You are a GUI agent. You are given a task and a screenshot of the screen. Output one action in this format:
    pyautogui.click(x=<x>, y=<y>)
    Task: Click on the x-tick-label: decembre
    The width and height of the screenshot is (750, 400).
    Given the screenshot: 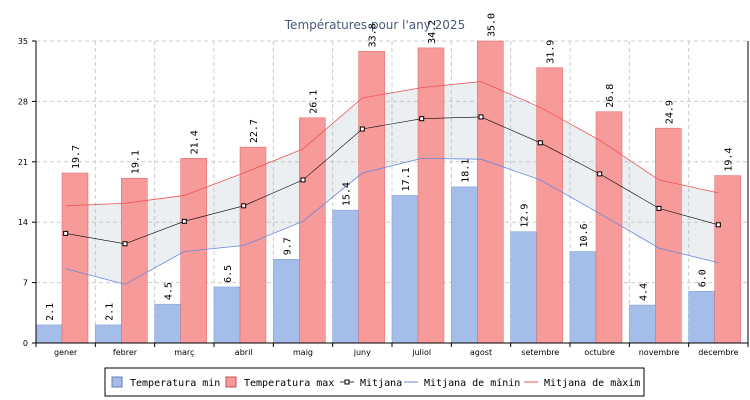 What is the action you would take?
    pyautogui.click(x=718, y=352)
    